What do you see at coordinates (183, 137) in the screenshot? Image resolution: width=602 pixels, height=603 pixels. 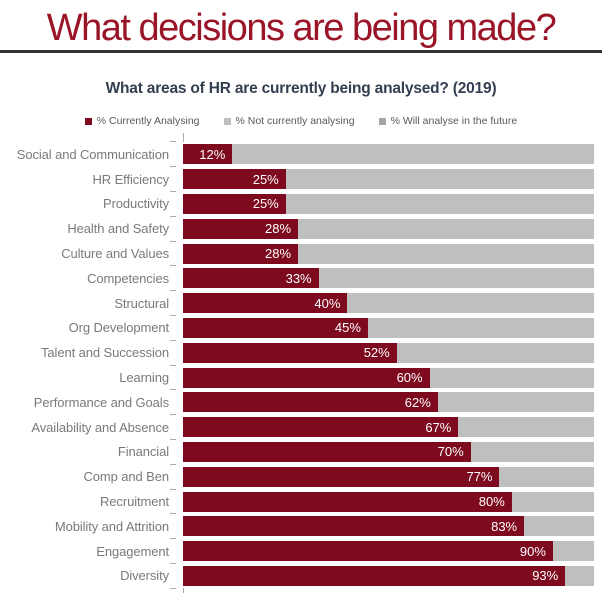 I see `category-axis-line` at bounding box center [183, 137].